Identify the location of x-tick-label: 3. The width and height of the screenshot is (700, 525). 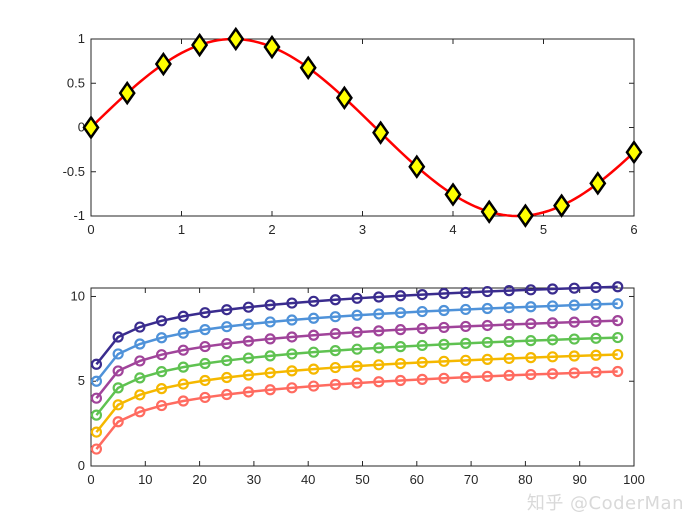
(362, 229).